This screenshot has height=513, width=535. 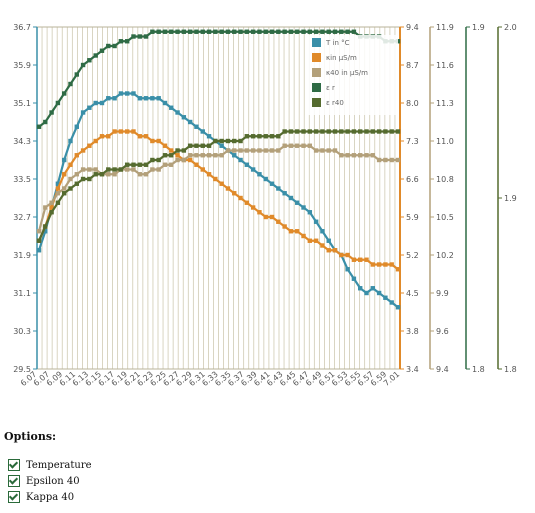 I want to click on option-temperature: Temperature, so click(x=48, y=465).